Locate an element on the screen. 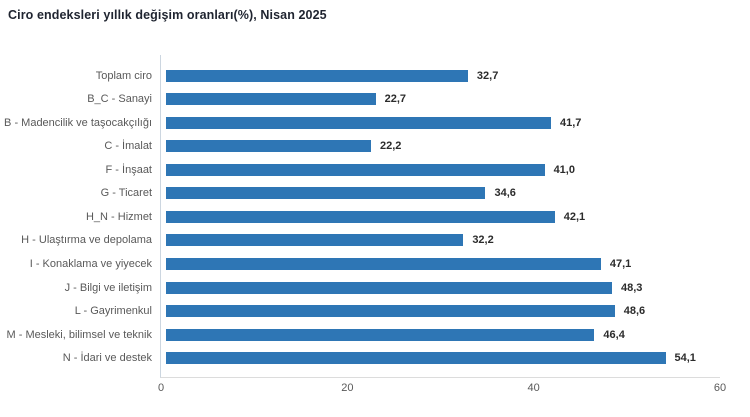  bar-value-label: 42,1 is located at coordinates (574, 216).